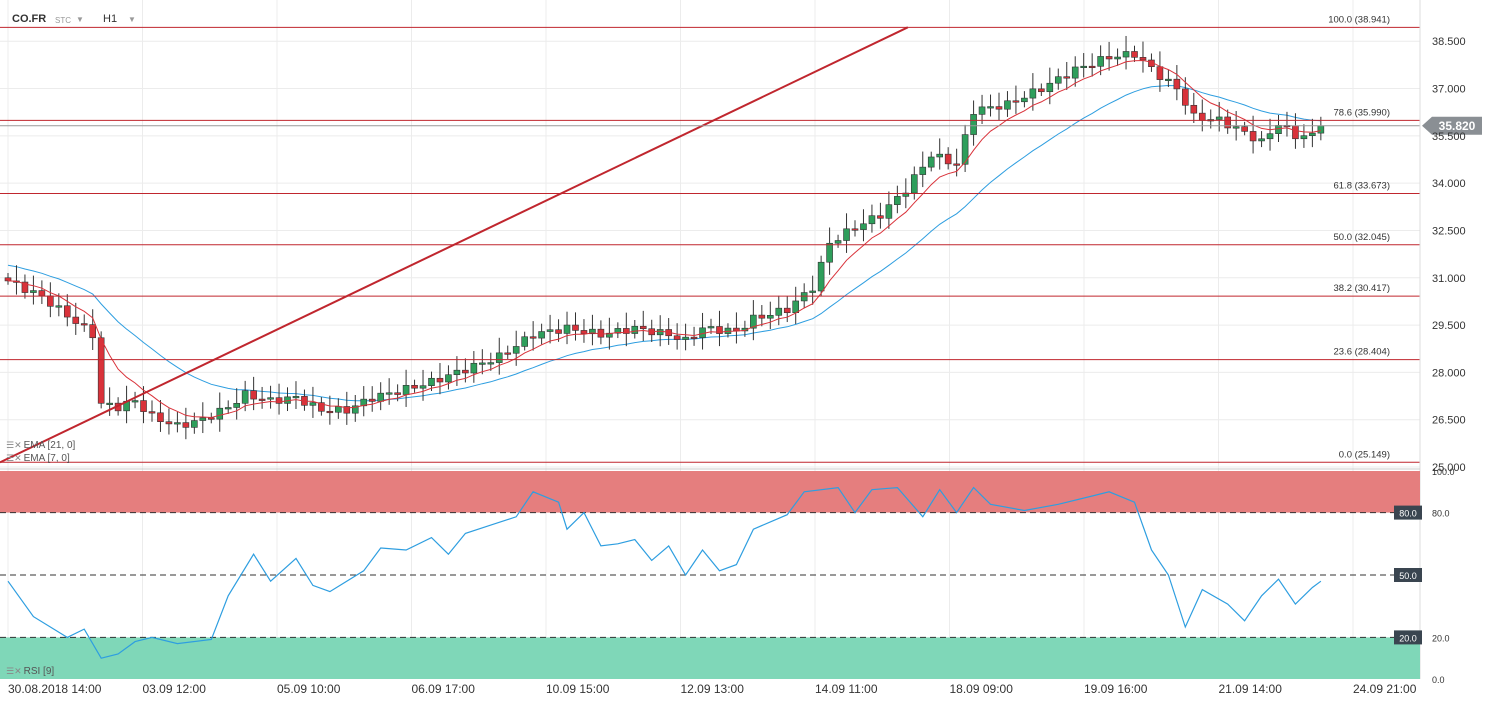 This screenshot has height=705, width=1492. I want to click on price-tick-label: 34.000, so click(1449, 184).